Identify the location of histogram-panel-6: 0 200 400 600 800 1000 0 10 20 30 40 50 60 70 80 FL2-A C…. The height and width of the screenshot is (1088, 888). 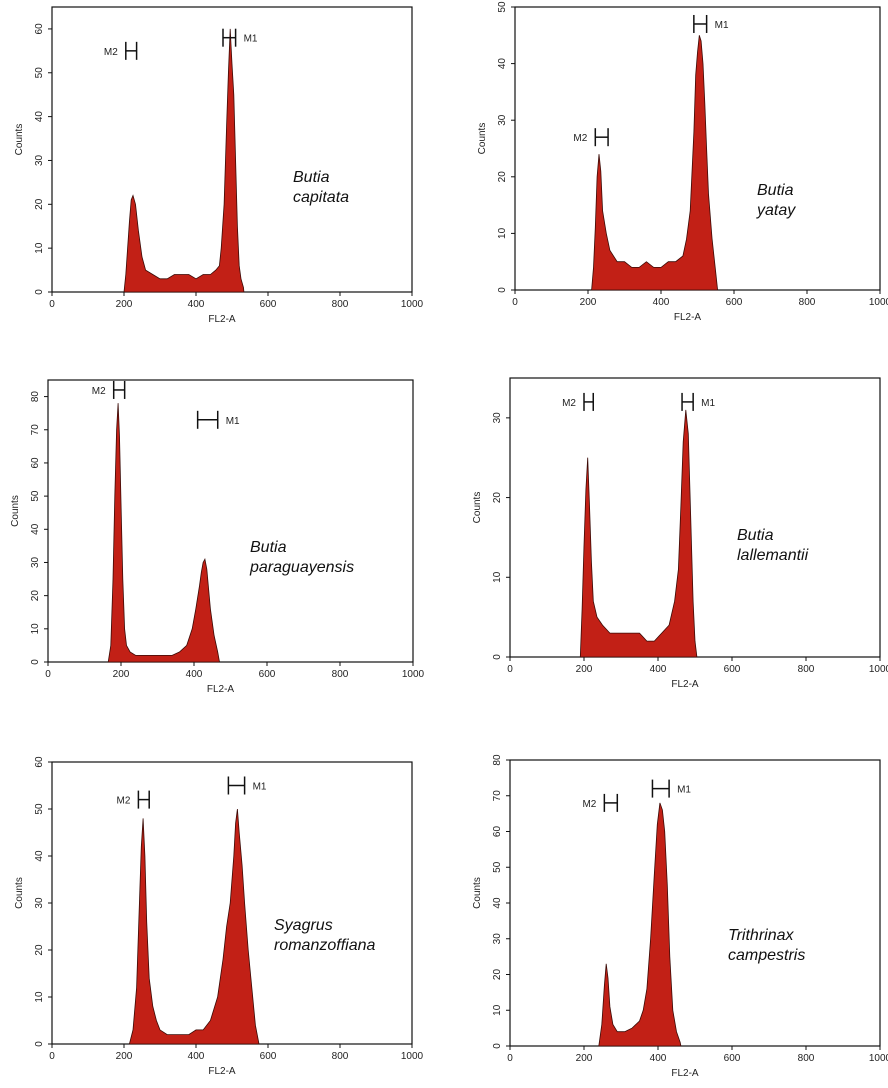
(680, 916).